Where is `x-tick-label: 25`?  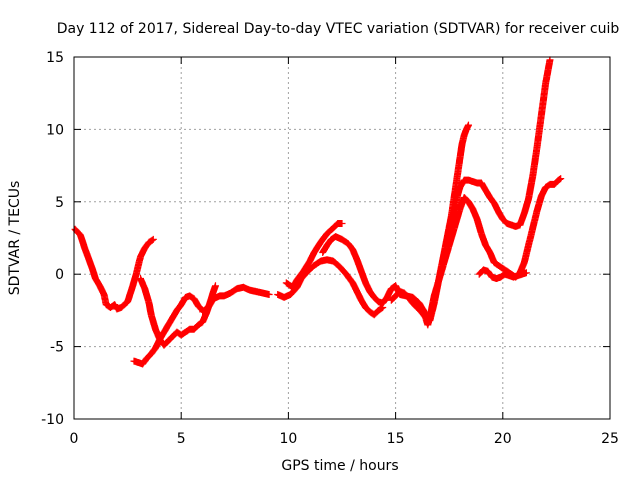 x-tick-label: 25 is located at coordinates (610, 439).